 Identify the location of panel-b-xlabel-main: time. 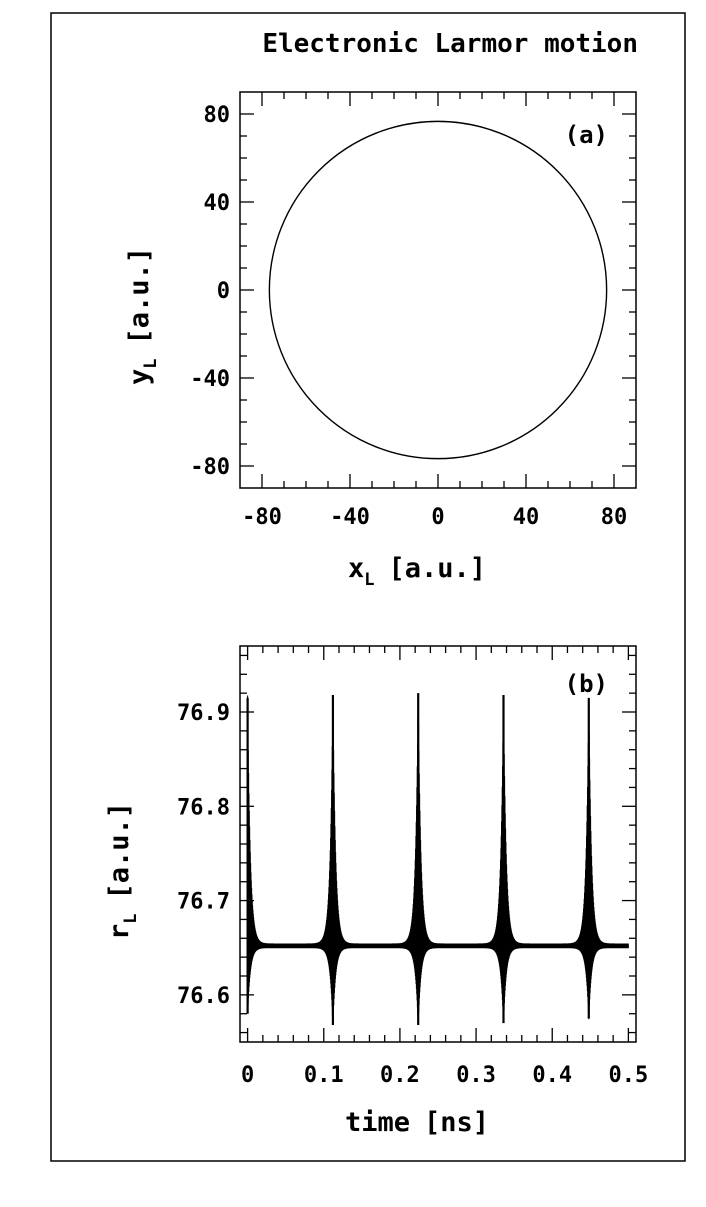
(377, 1122).